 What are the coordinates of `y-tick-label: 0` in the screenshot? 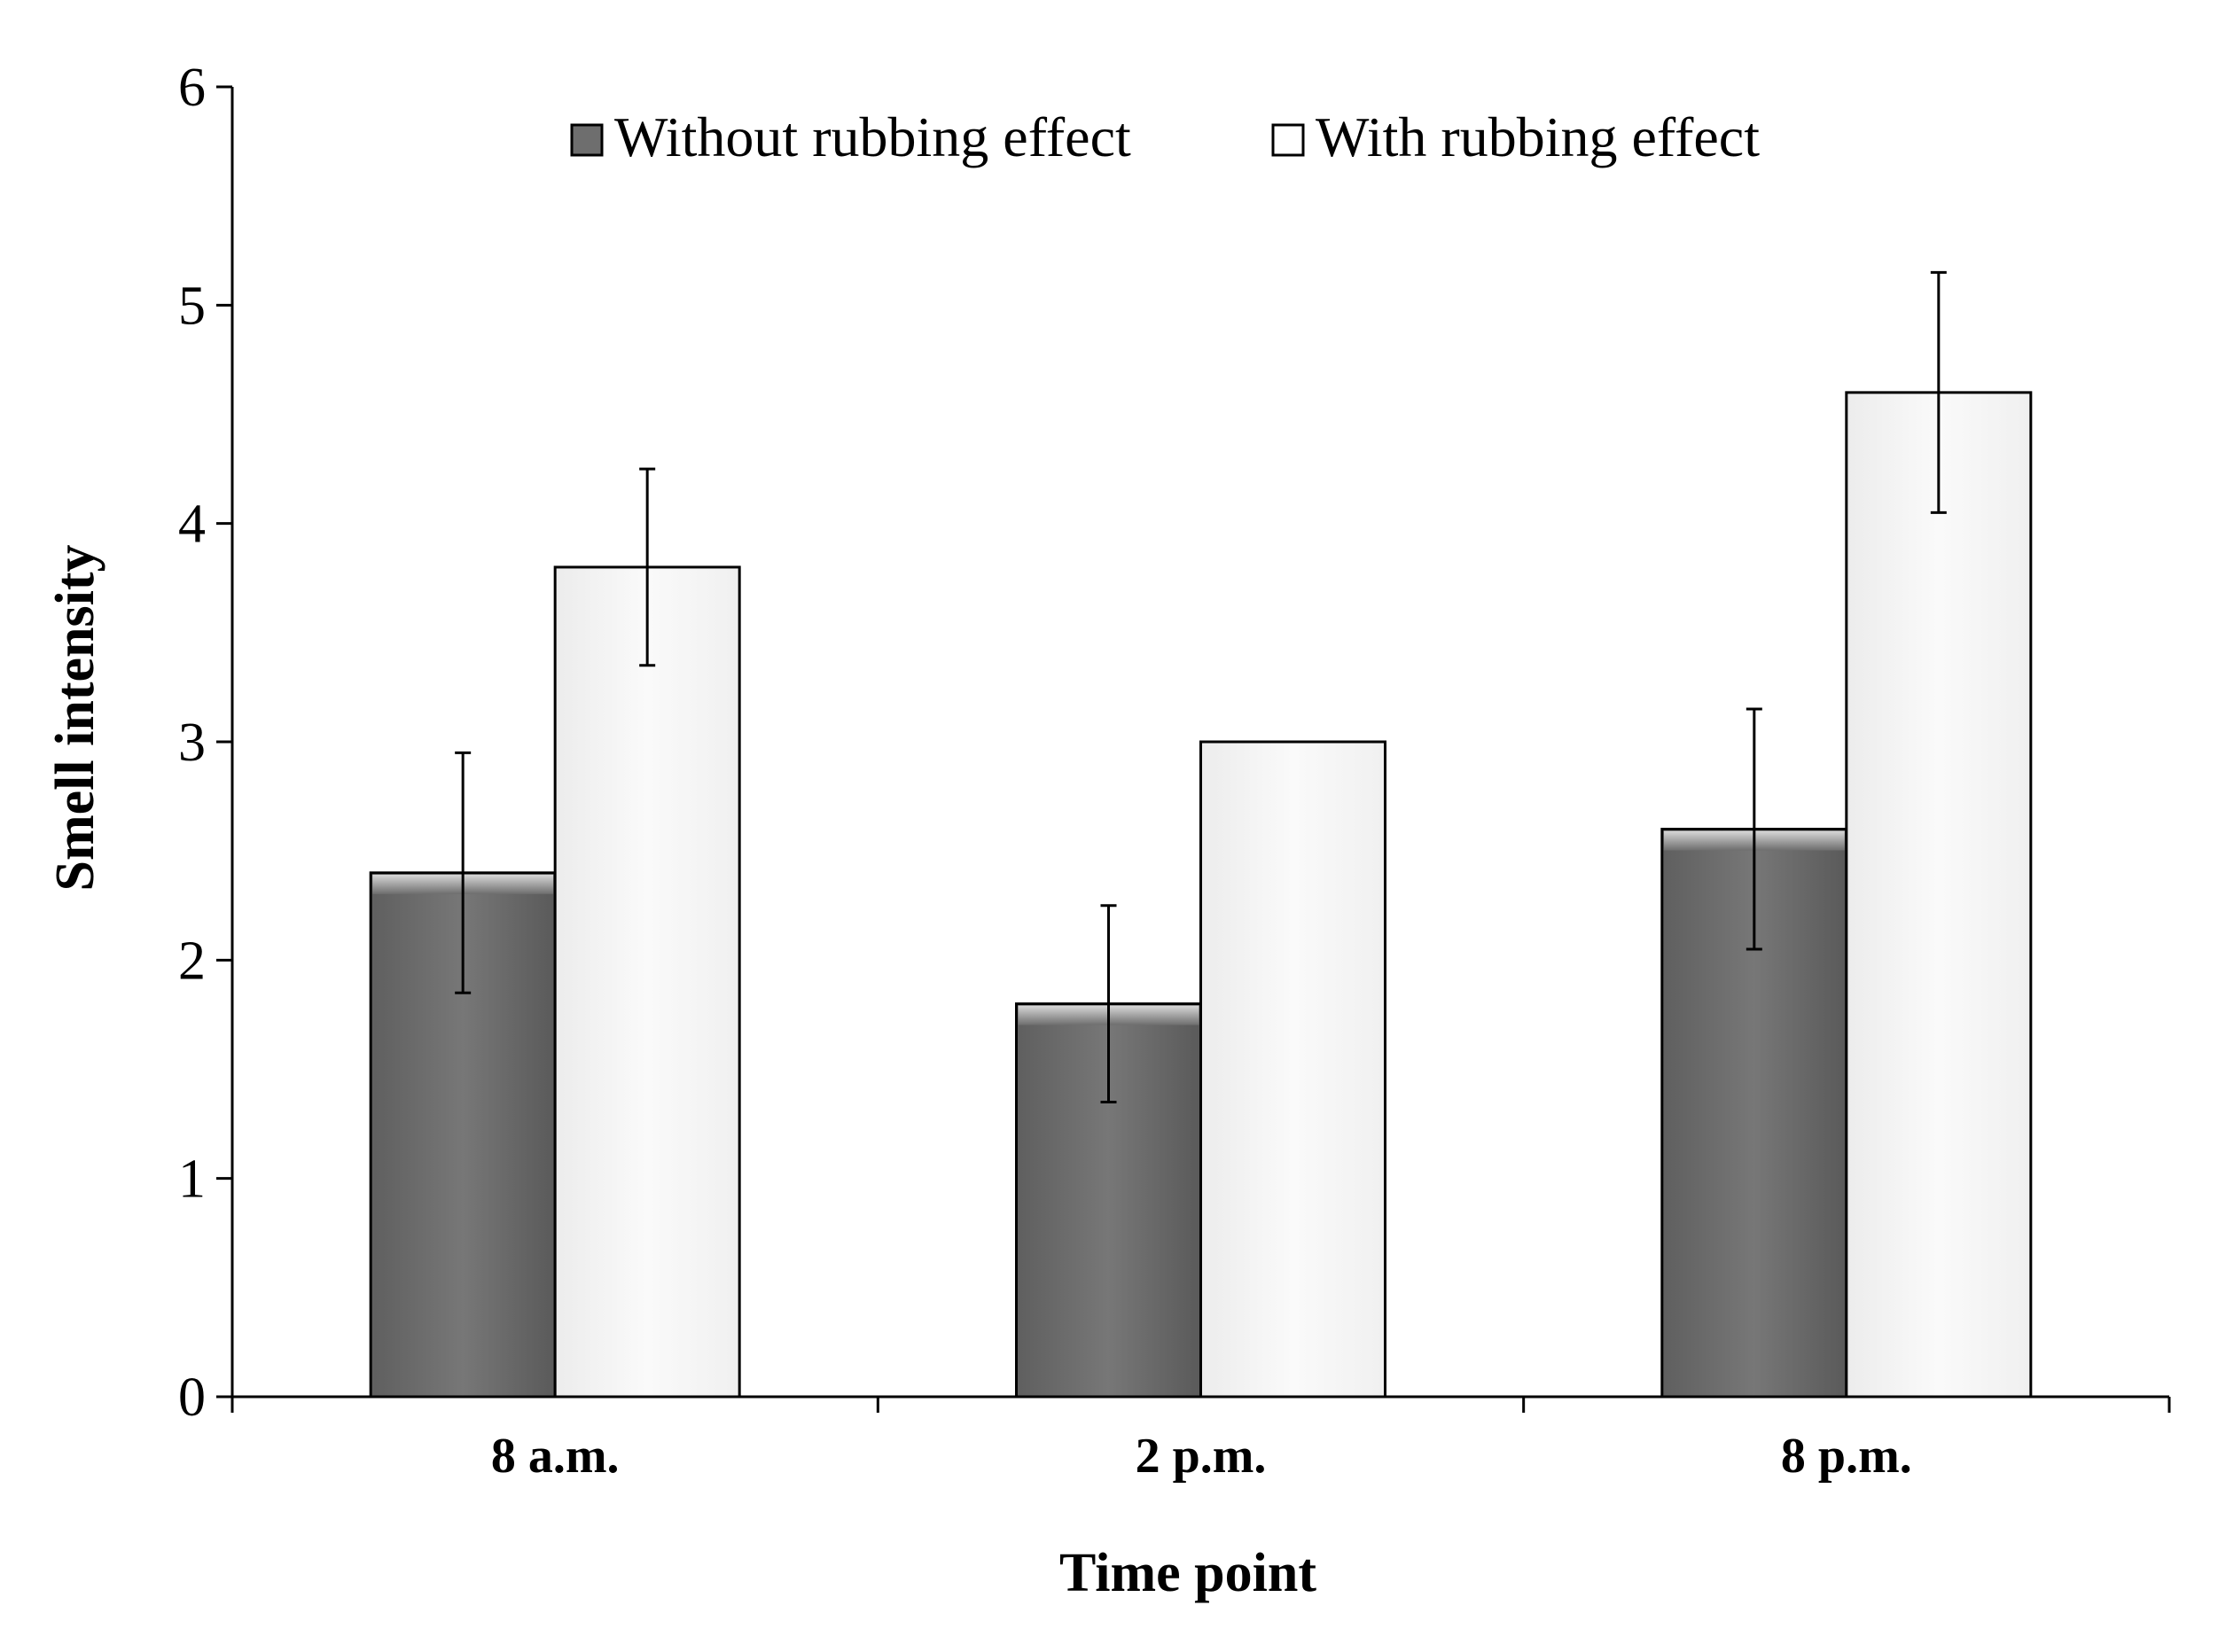 It's located at (192, 1398).